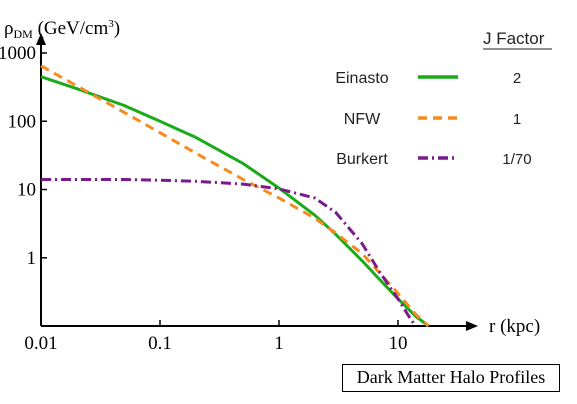 Image resolution: width=577 pixels, height=404 pixels. Describe the element at coordinates (514, 326) in the screenshot. I see `x-axis-title: r (kpc)` at that location.